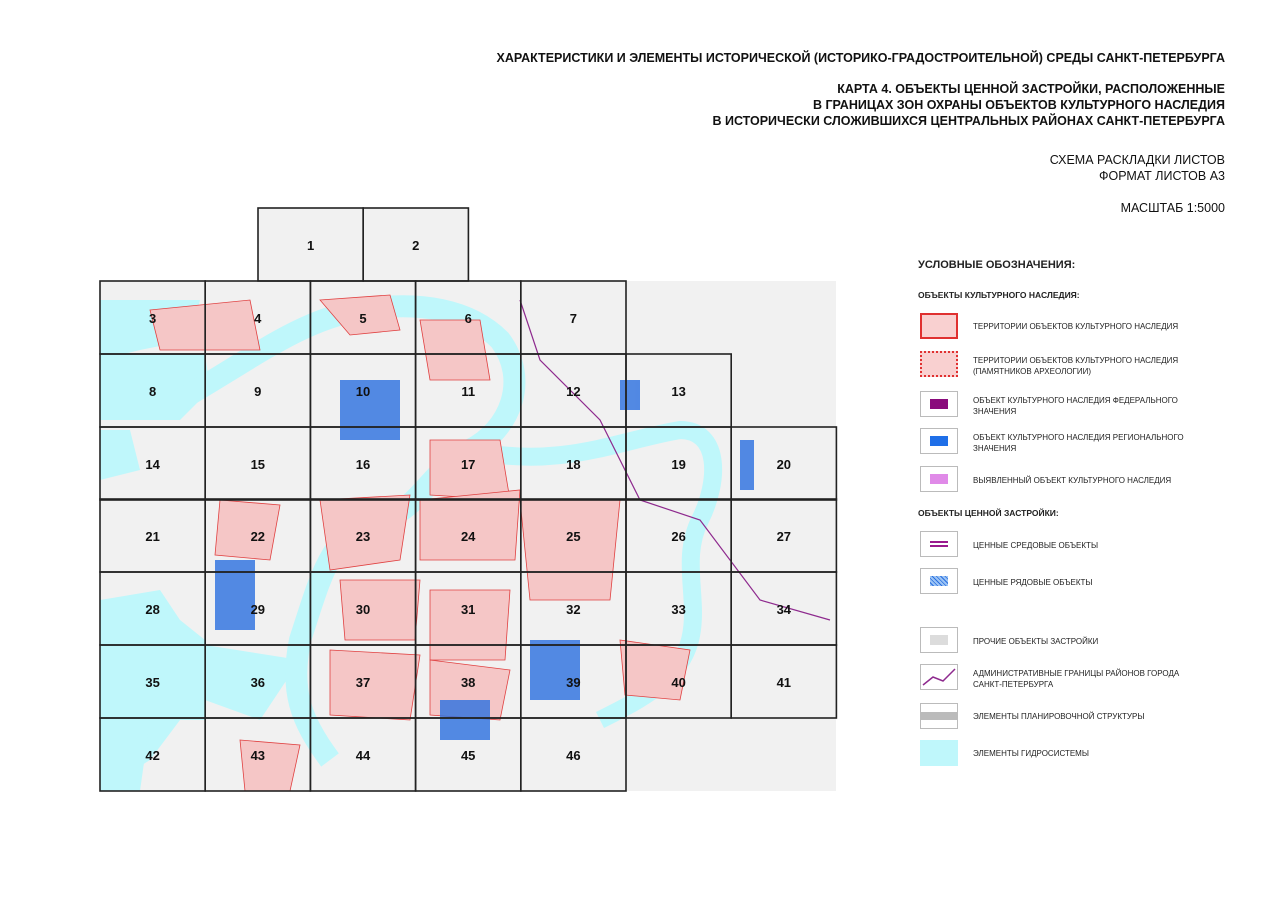  I want to click on sheet-number: 36, so click(258, 682).